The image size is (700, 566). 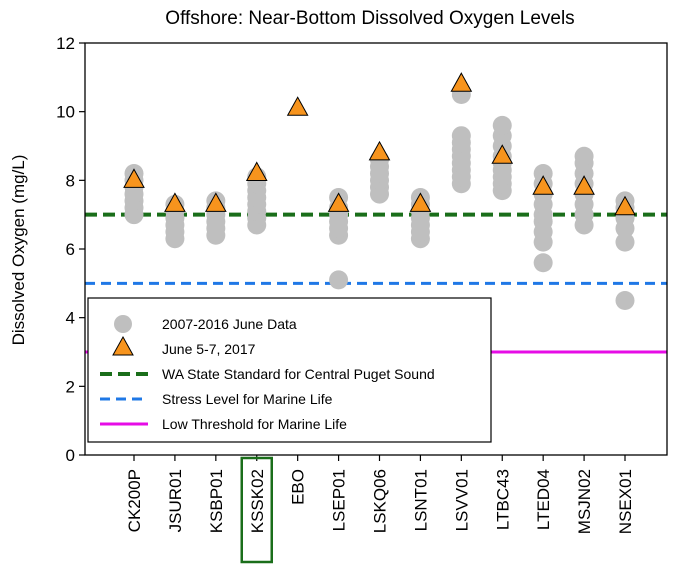 What do you see at coordinates (70, 455) in the screenshot?
I see `y-tick-label: 0` at bounding box center [70, 455].